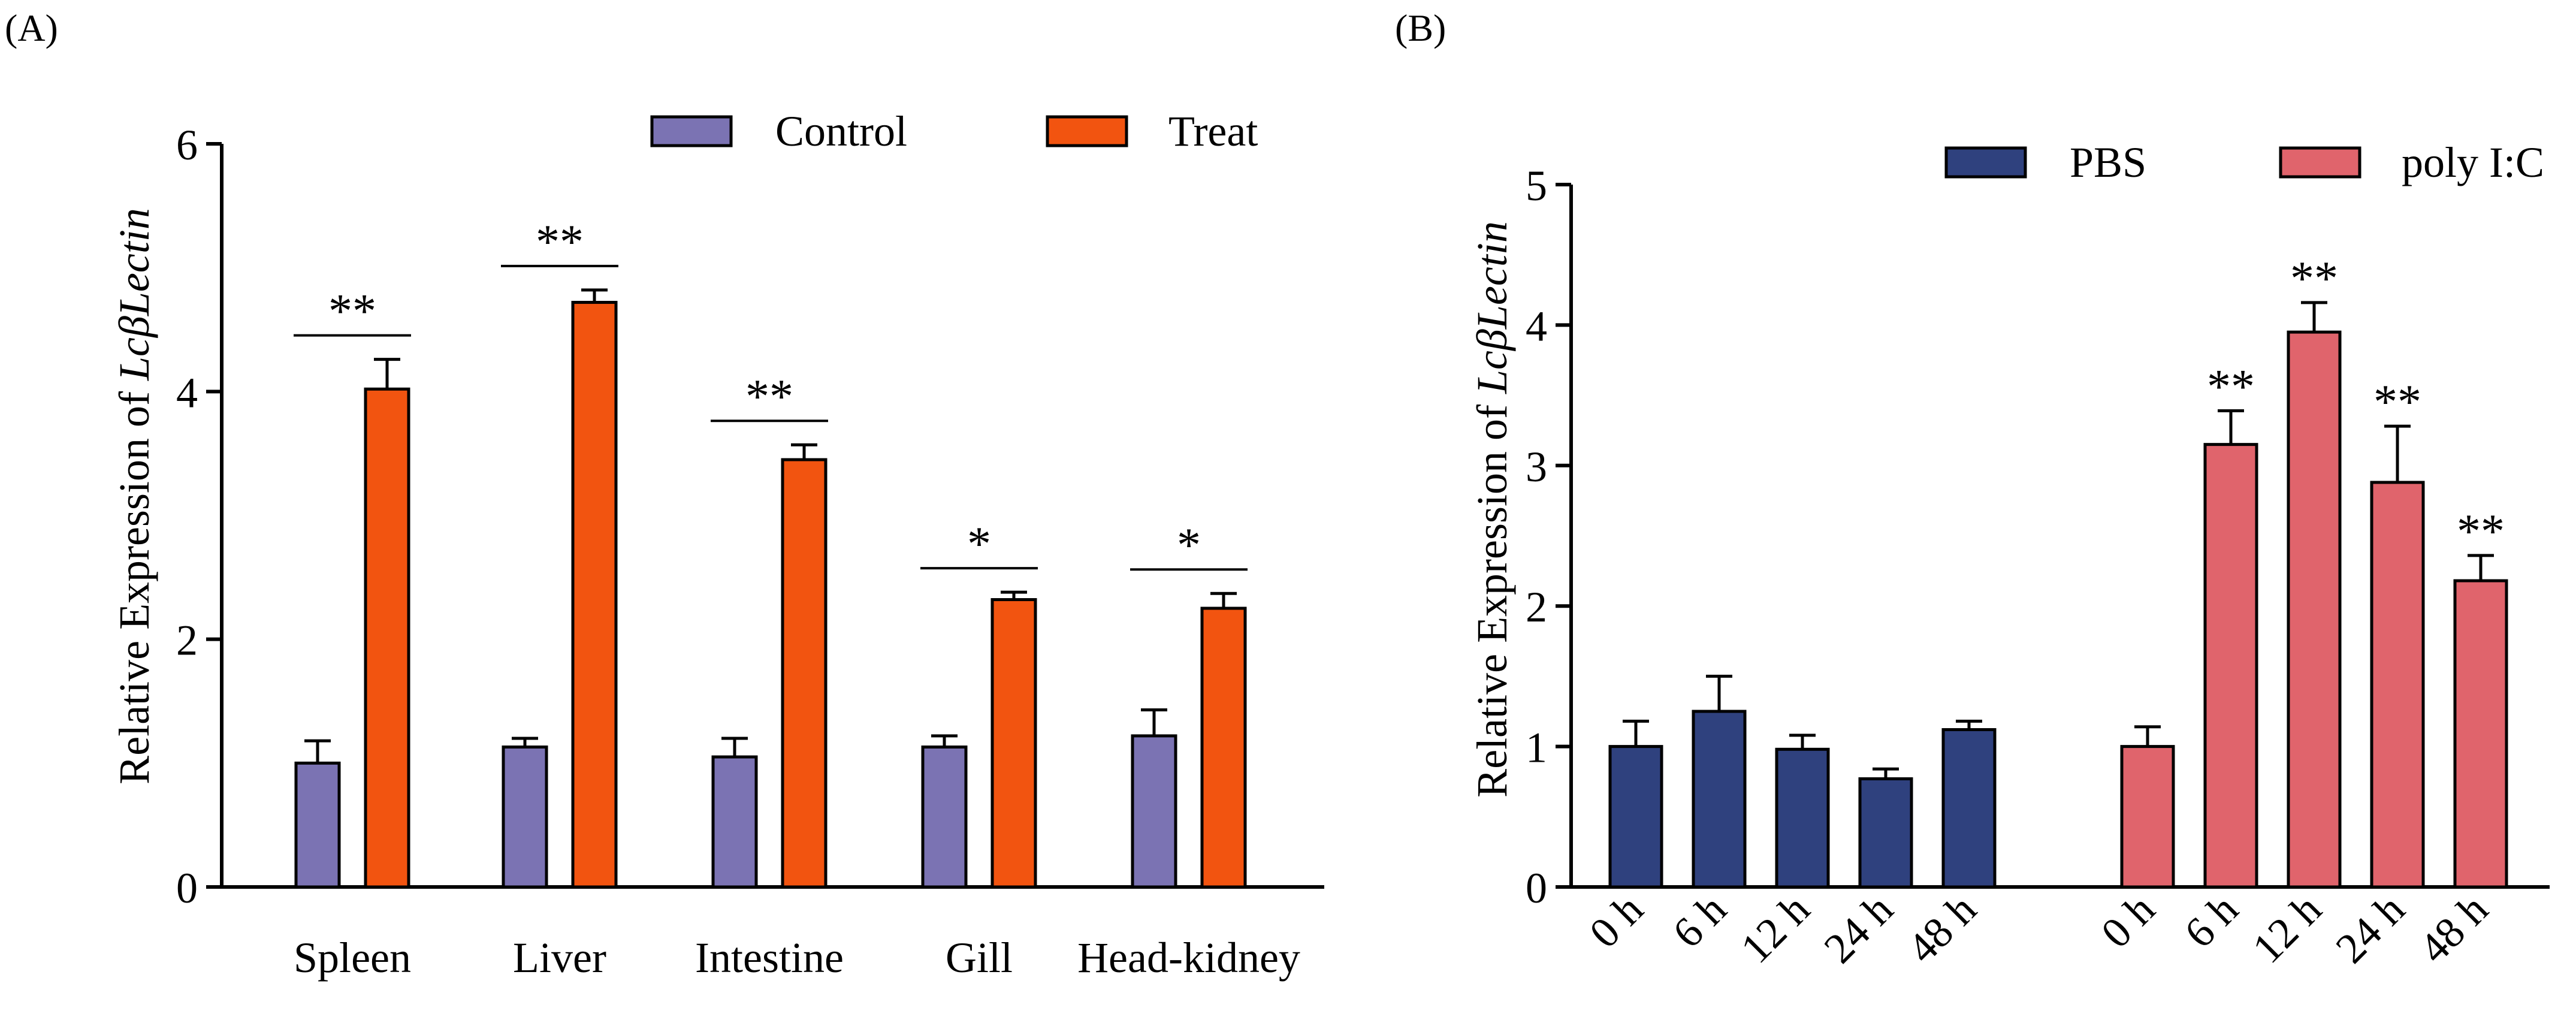  I want to click on panel-b-y-axis-label-gene: LcβLectin, so click(1492, 307).